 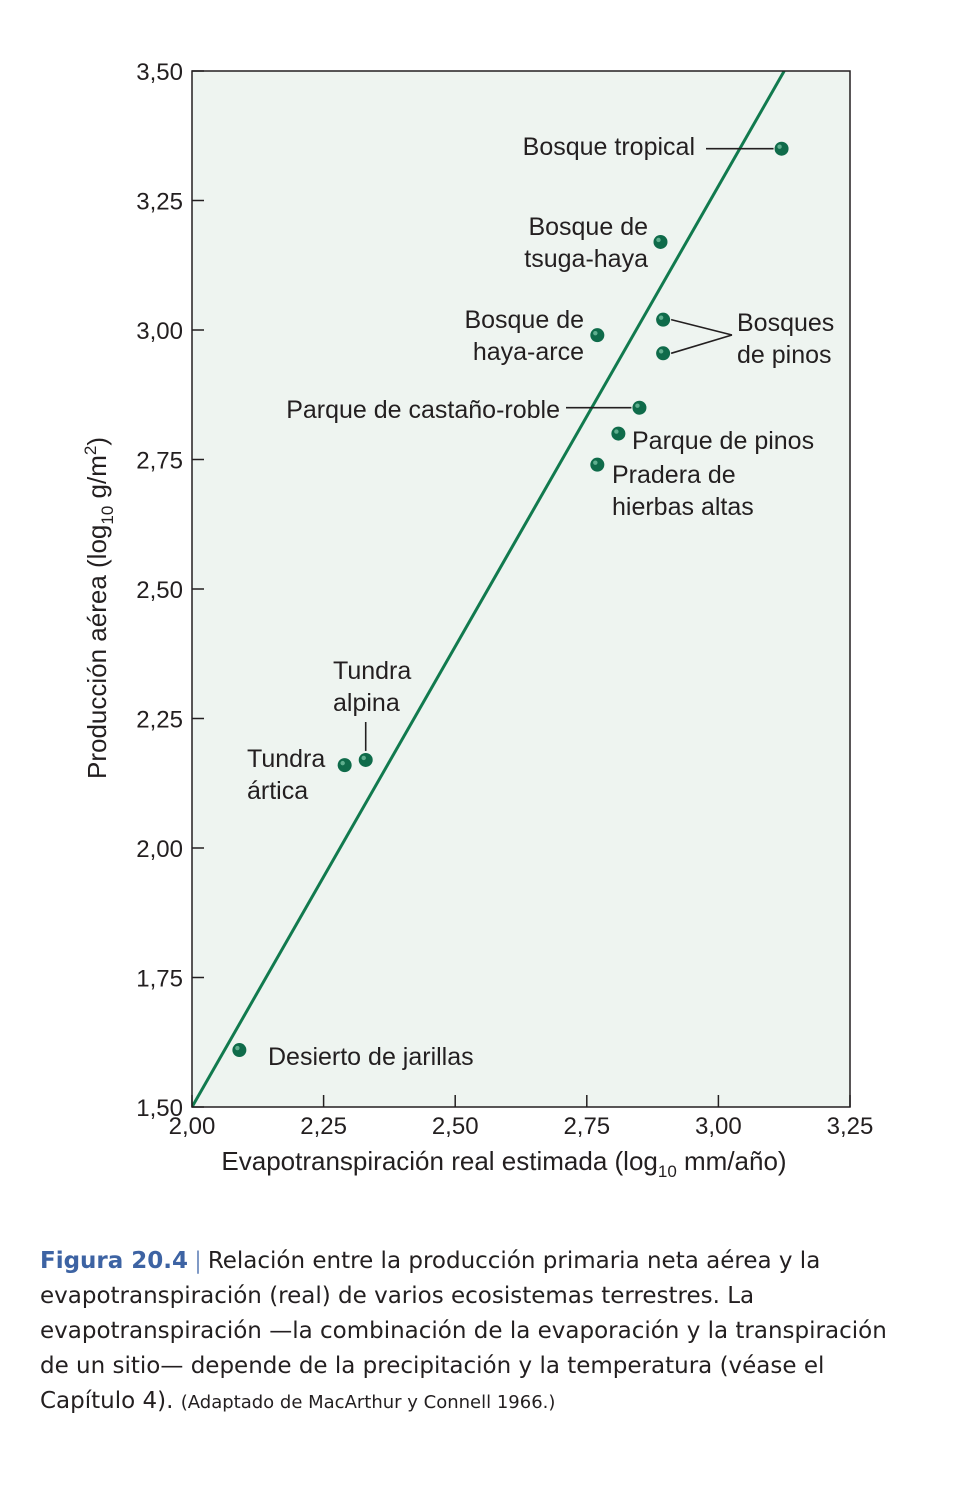 What do you see at coordinates (586, 1126) in the screenshot?
I see `x-tick-label: 2,75` at bounding box center [586, 1126].